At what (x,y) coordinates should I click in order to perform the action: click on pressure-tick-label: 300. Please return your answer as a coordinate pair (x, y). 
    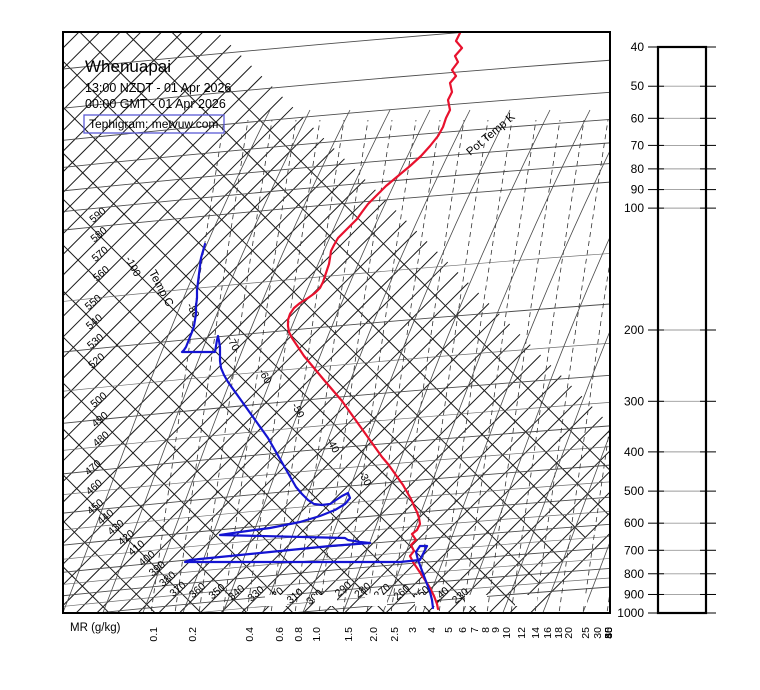
    Looking at the image, I should click on (634, 401).